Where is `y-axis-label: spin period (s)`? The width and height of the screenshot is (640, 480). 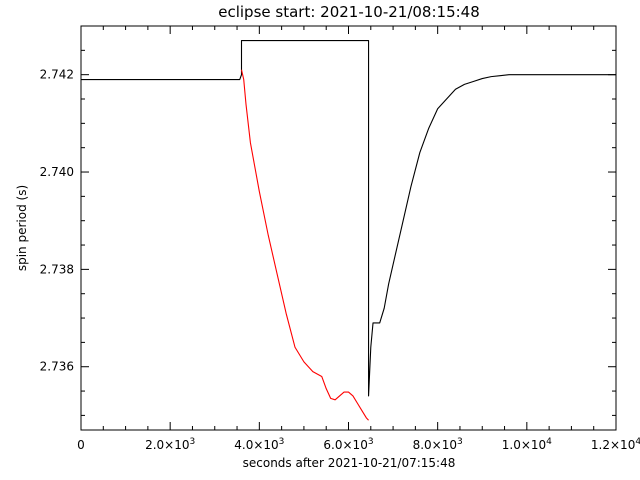 y-axis-label: spin period (s) is located at coordinates (22, 228).